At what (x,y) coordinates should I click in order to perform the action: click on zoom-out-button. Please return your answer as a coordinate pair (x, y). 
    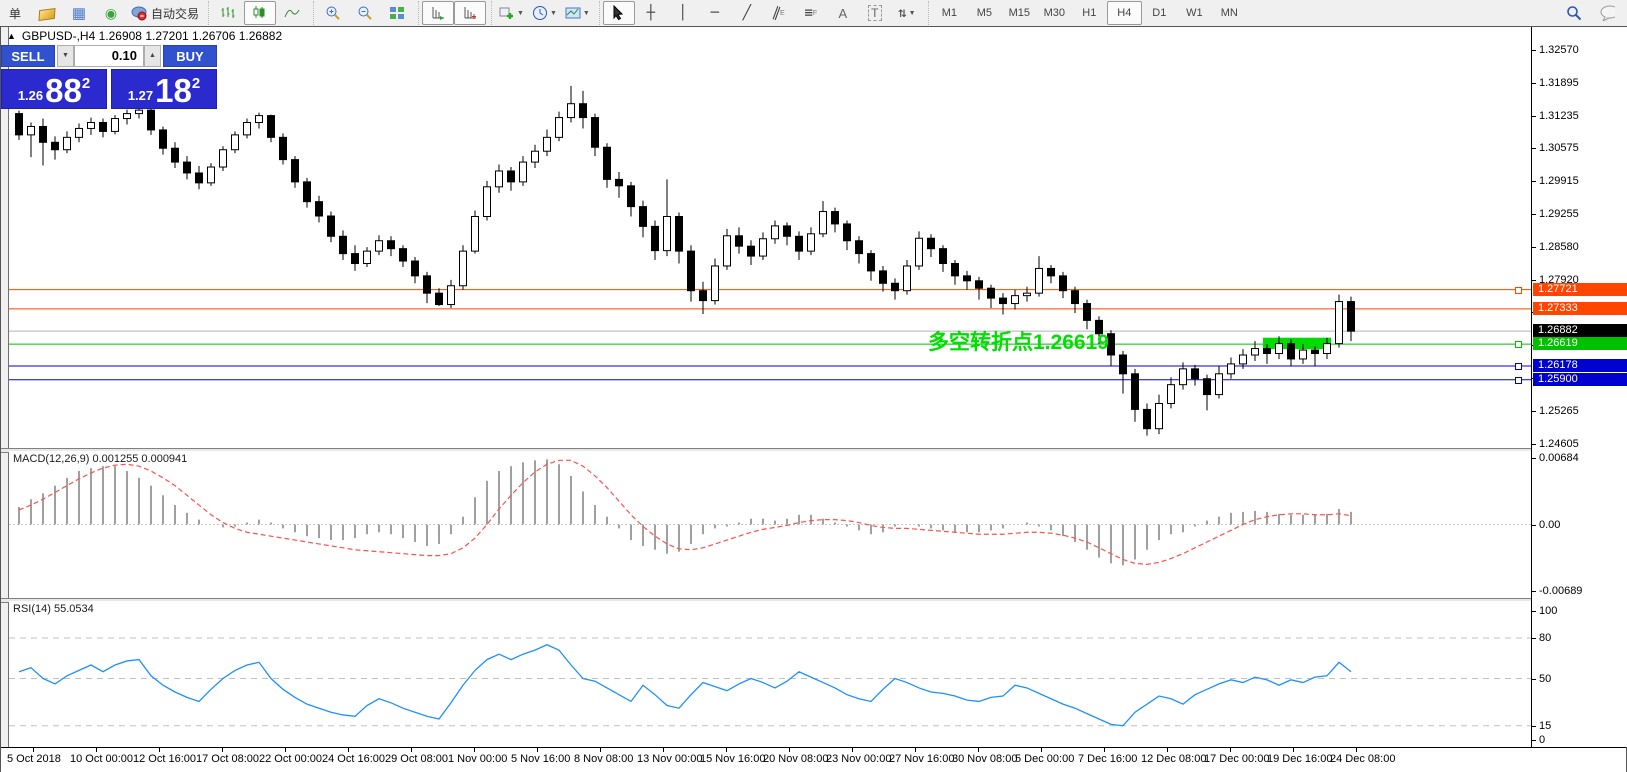
    Looking at the image, I should click on (365, 13).